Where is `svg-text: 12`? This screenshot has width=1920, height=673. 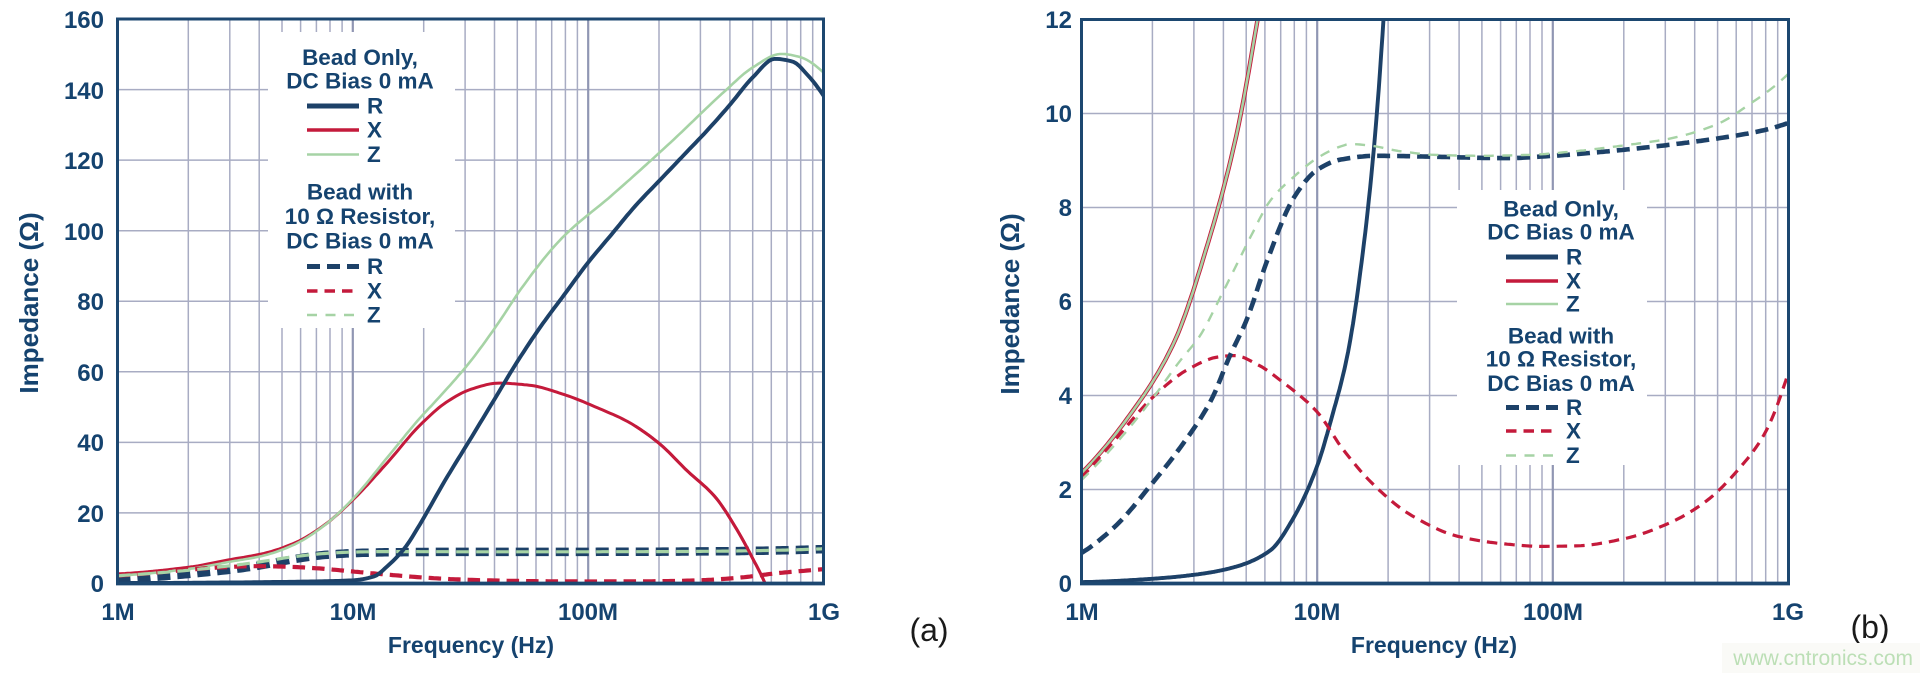 svg-text: 12 is located at coordinates (1058, 20).